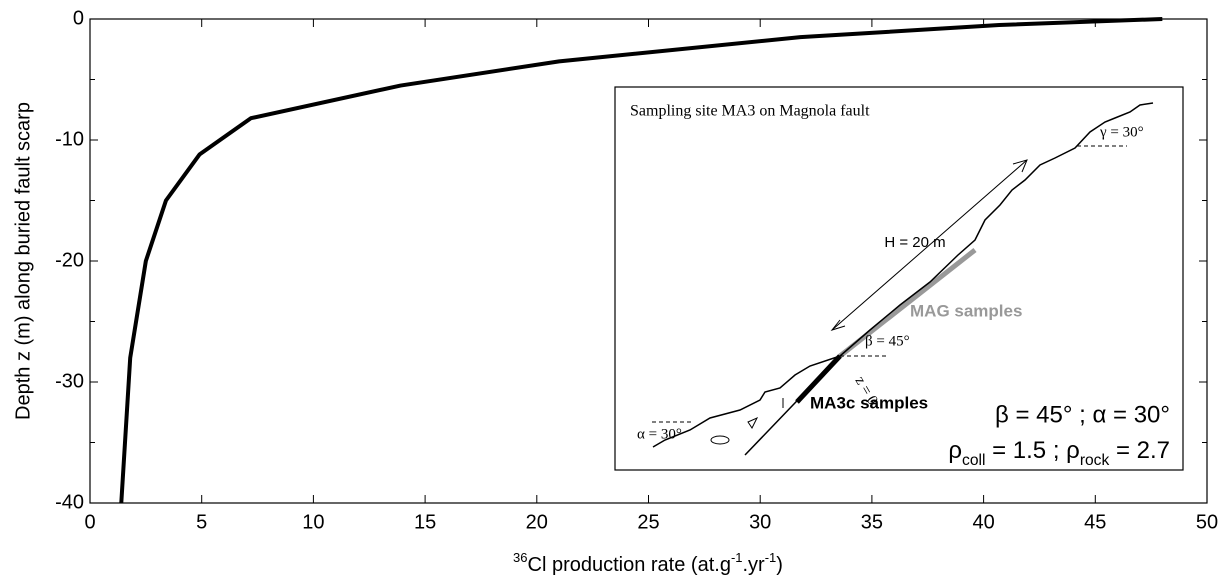  What do you see at coordinates (89, 522) in the screenshot?
I see `x-tick-label: 0` at bounding box center [89, 522].